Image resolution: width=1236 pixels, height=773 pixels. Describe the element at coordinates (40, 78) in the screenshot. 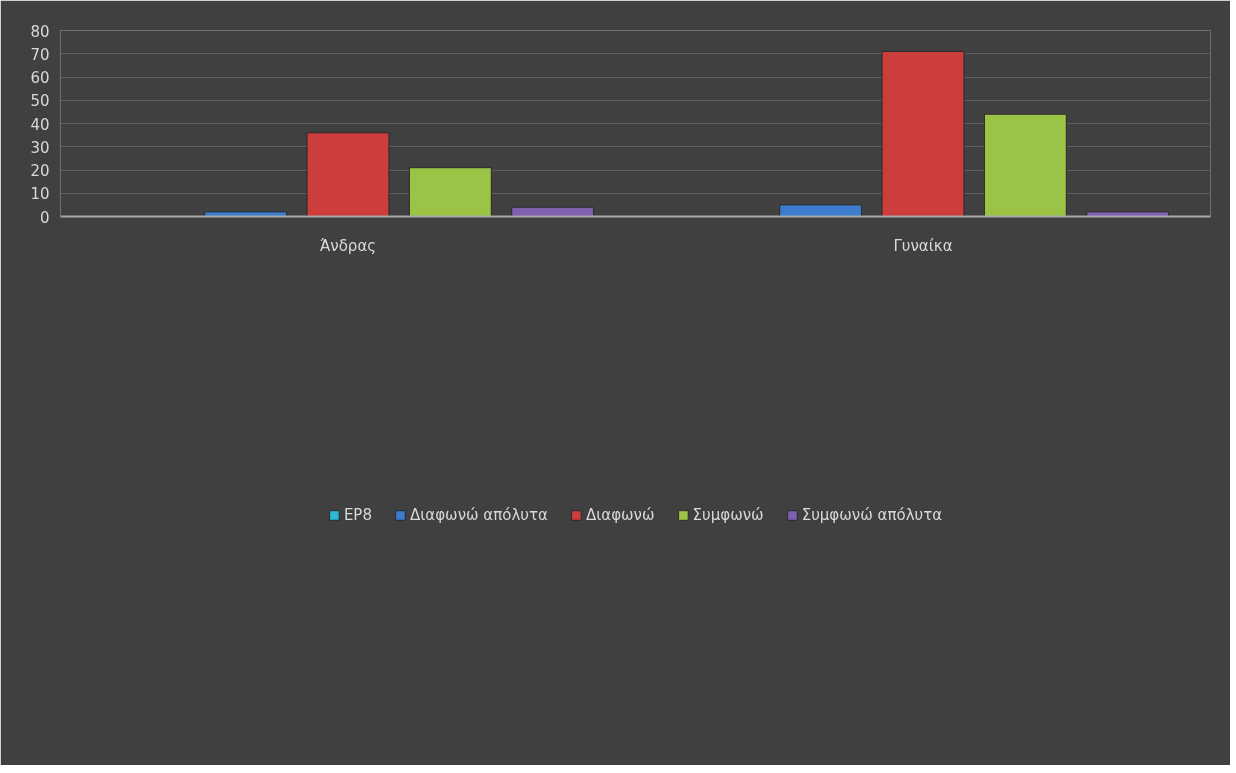

I see `y-tick-label: 60` at that location.